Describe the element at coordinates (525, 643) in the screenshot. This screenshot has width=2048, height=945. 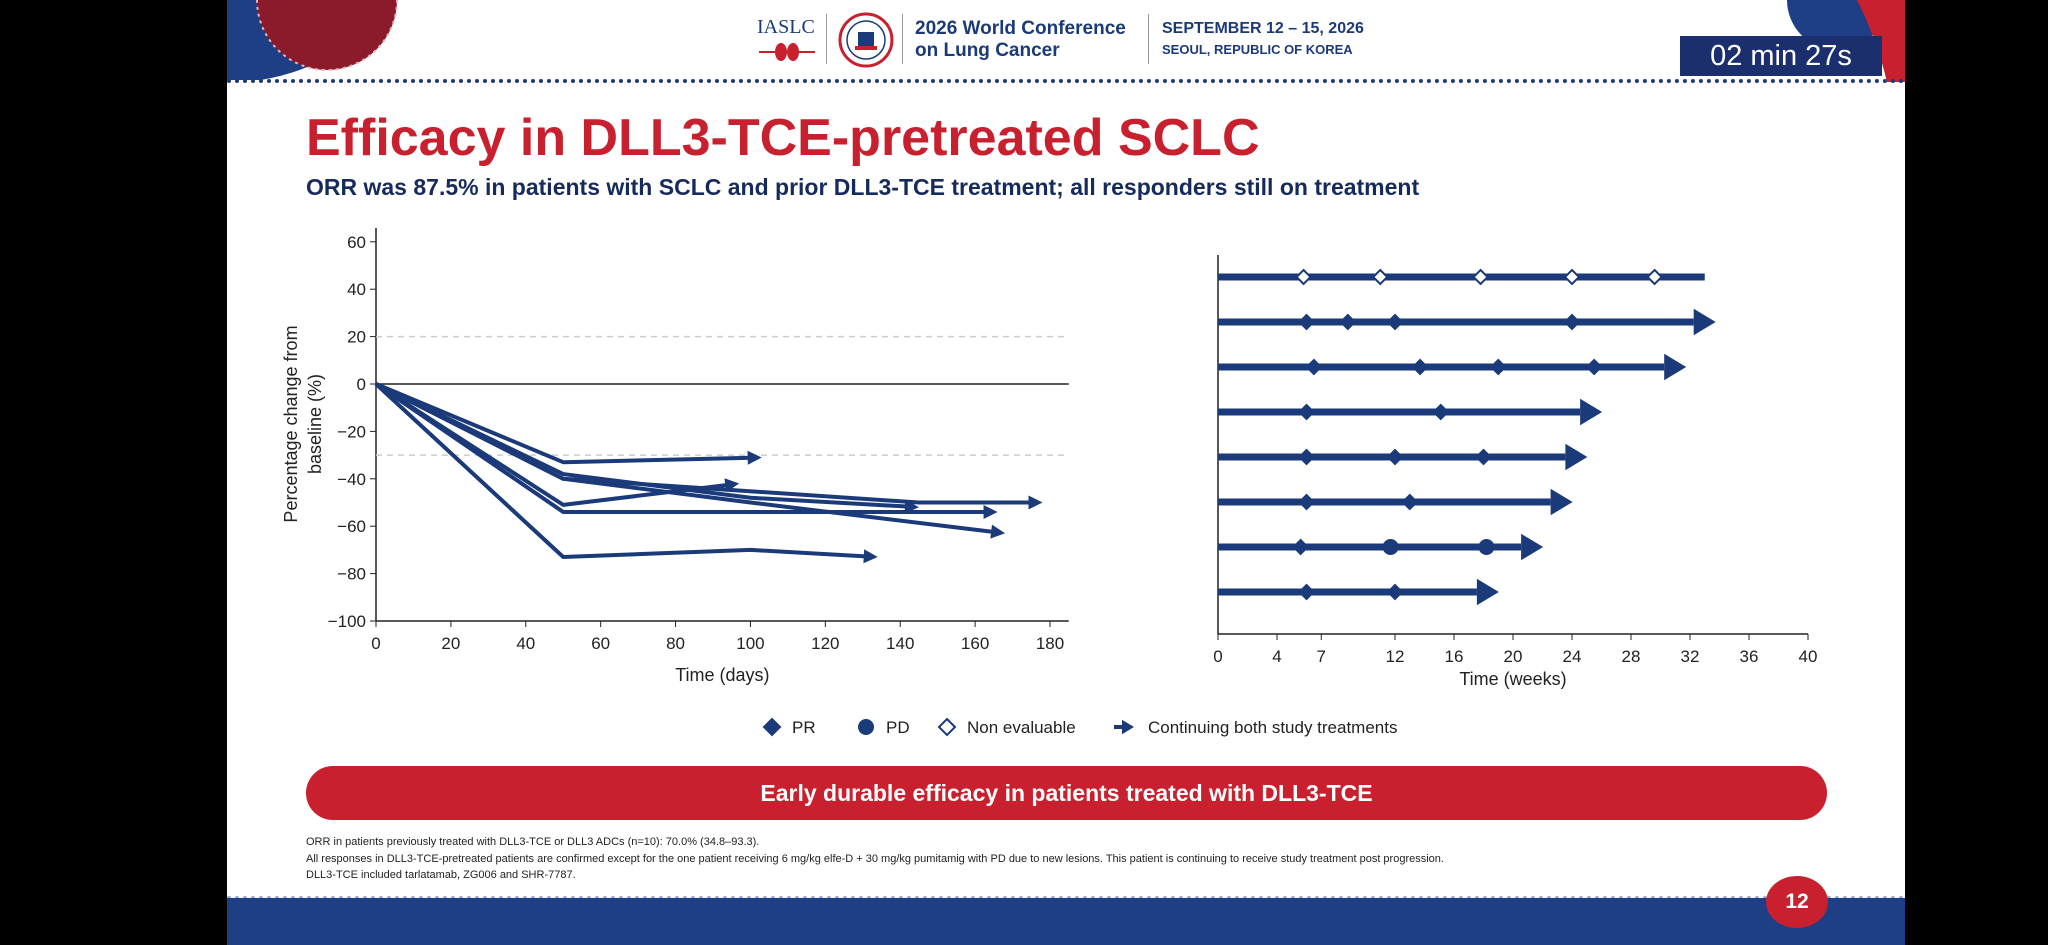
I see `x-tick-label: 40` at that location.